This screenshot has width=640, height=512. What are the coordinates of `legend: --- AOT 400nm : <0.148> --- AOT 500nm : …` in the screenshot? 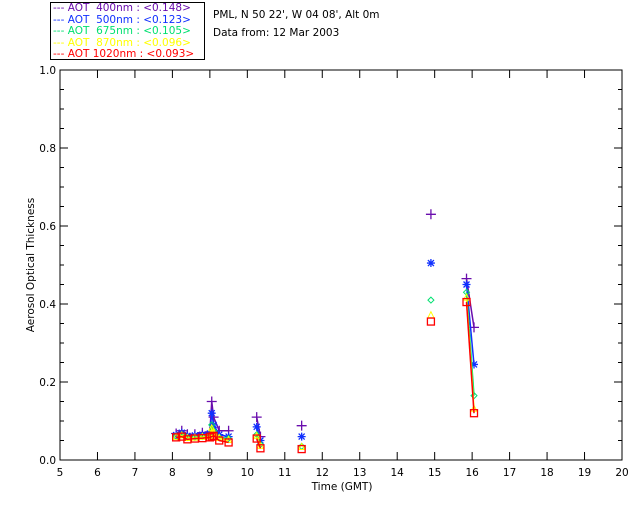 It's located at (127, 31).